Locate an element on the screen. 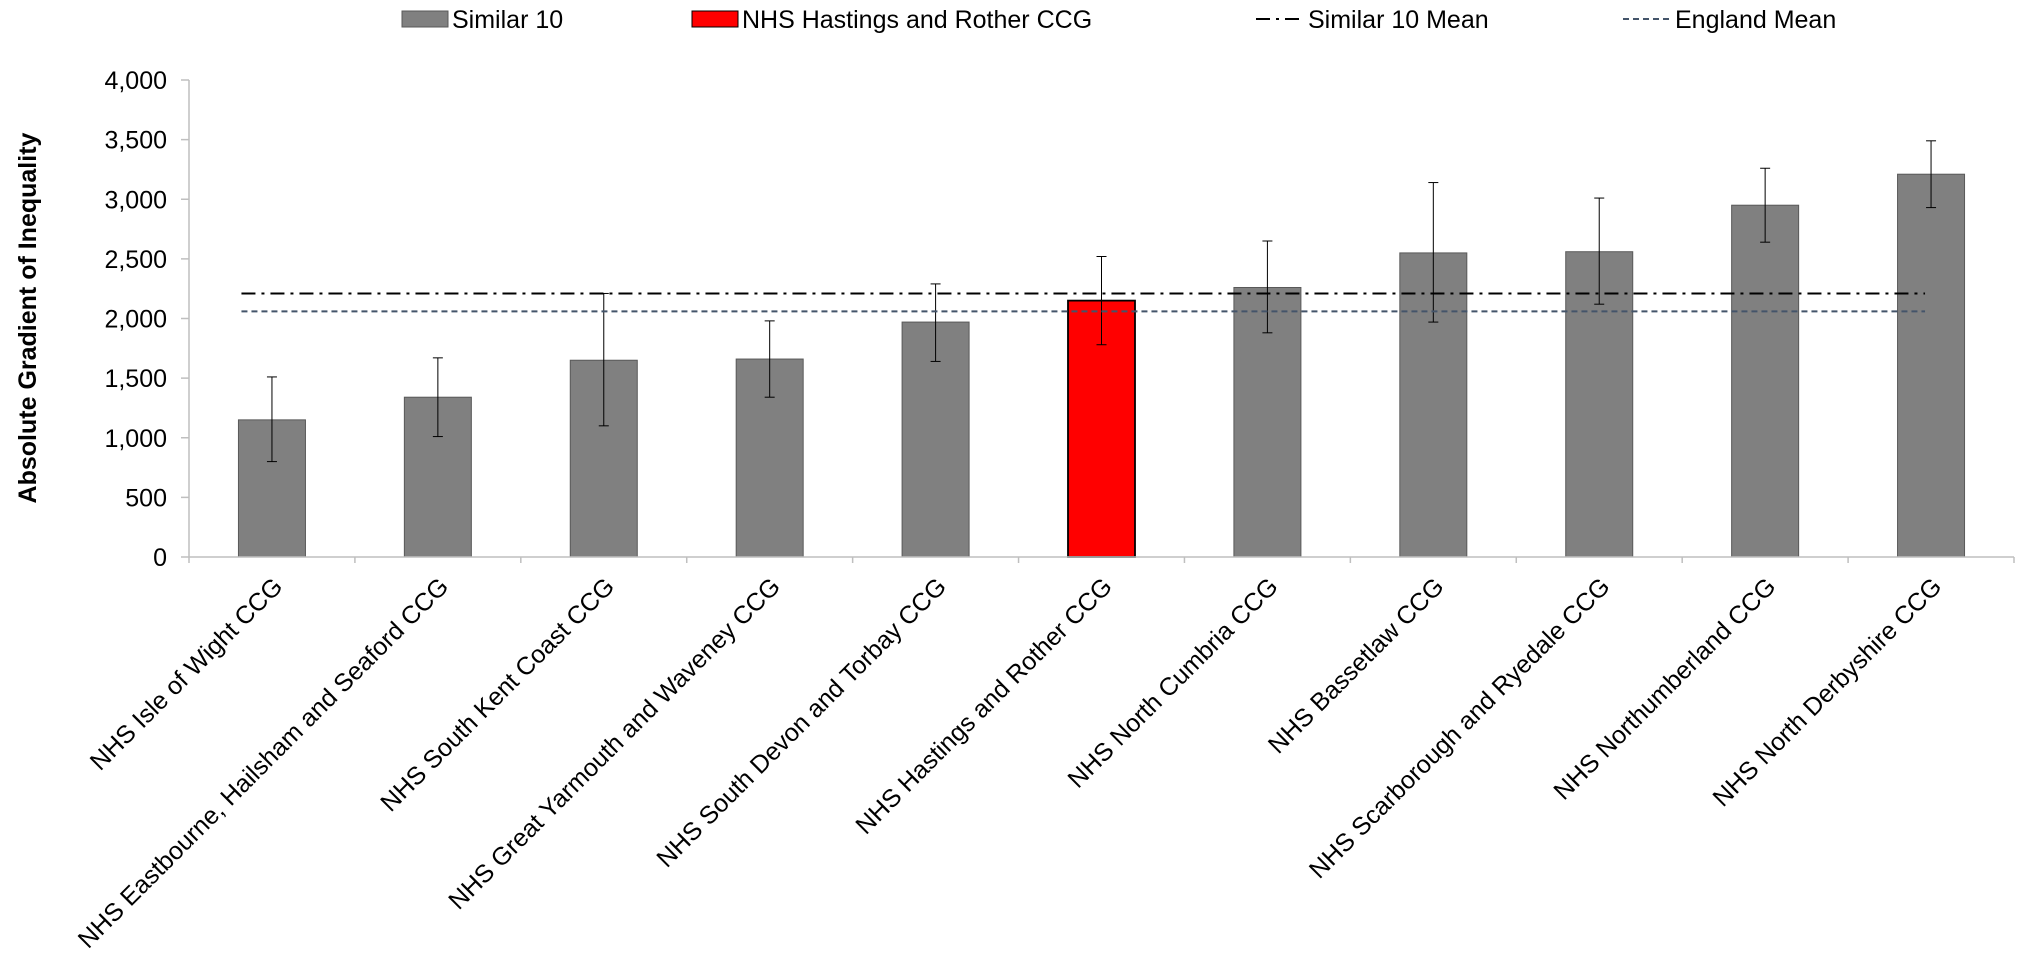 The width and height of the screenshot is (2024, 962). y-tick-label: 2,000 is located at coordinates (135, 320).